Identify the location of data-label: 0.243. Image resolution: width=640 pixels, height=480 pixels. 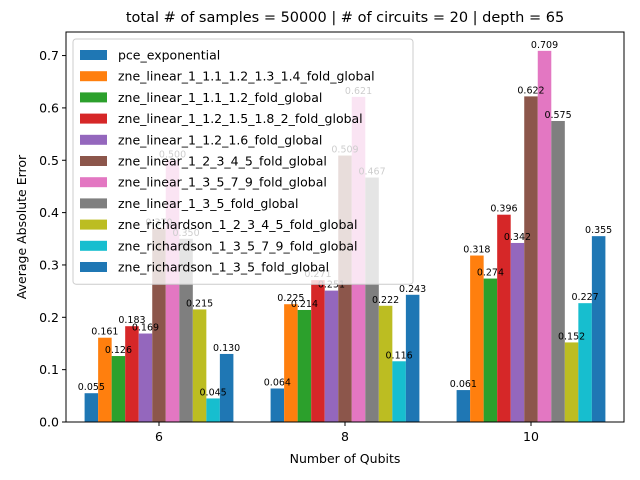
(412, 289).